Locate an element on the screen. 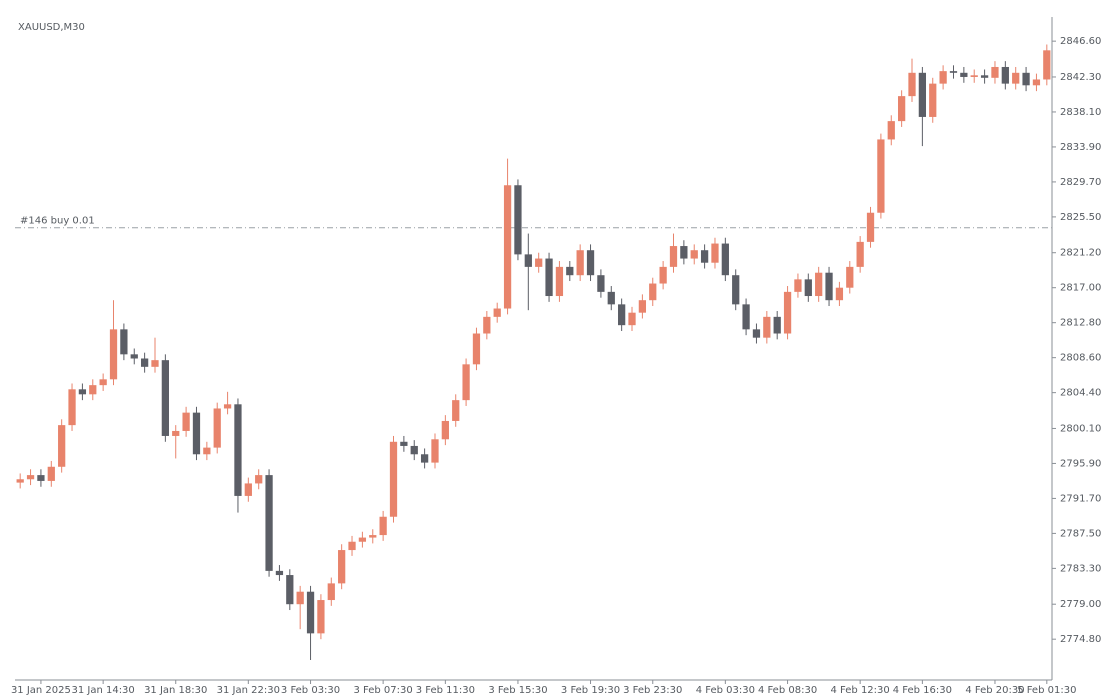  x-tick-label: 31 Jan 18:30 is located at coordinates (175, 690).